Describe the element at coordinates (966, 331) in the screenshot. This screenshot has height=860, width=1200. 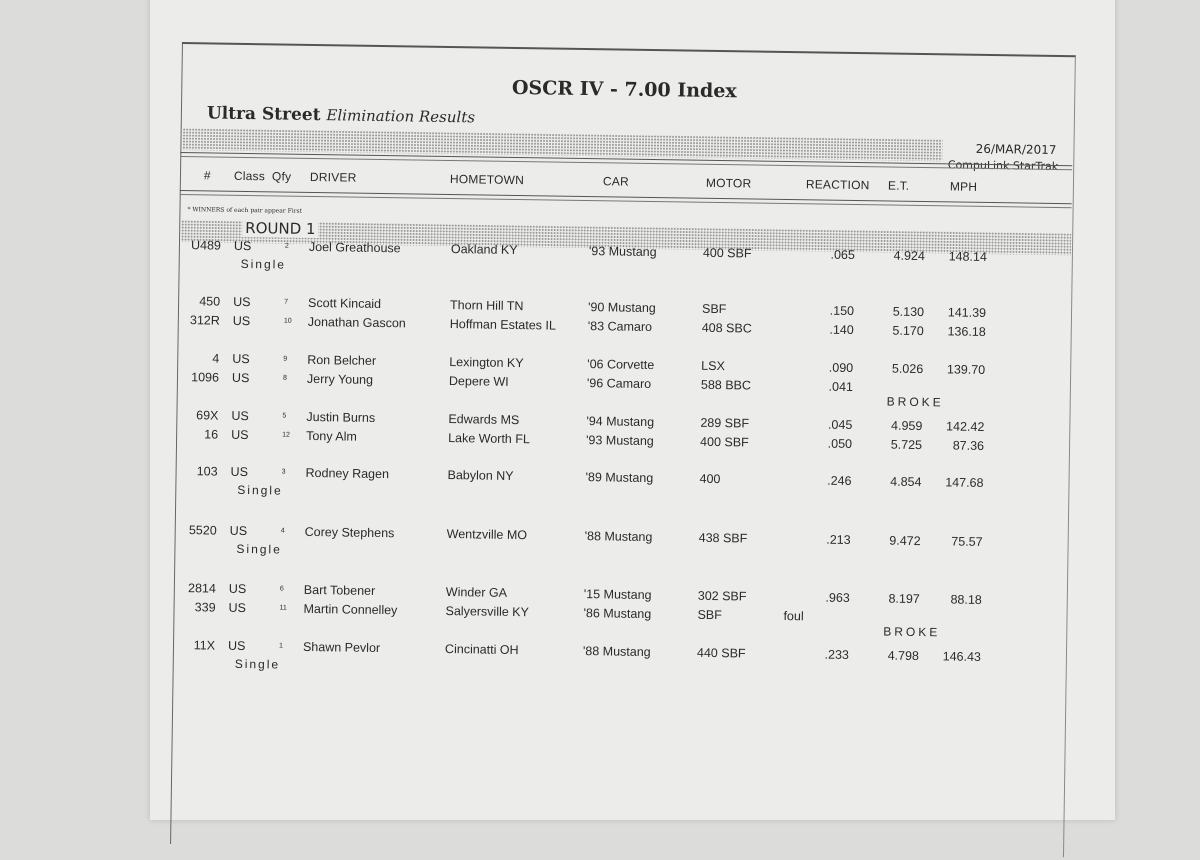
I see `mph: 136.18` at that location.